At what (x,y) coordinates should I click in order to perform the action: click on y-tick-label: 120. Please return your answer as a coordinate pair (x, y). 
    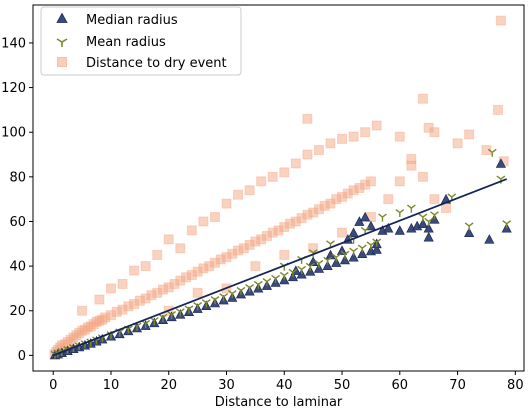
    Looking at the image, I should click on (13, 88).